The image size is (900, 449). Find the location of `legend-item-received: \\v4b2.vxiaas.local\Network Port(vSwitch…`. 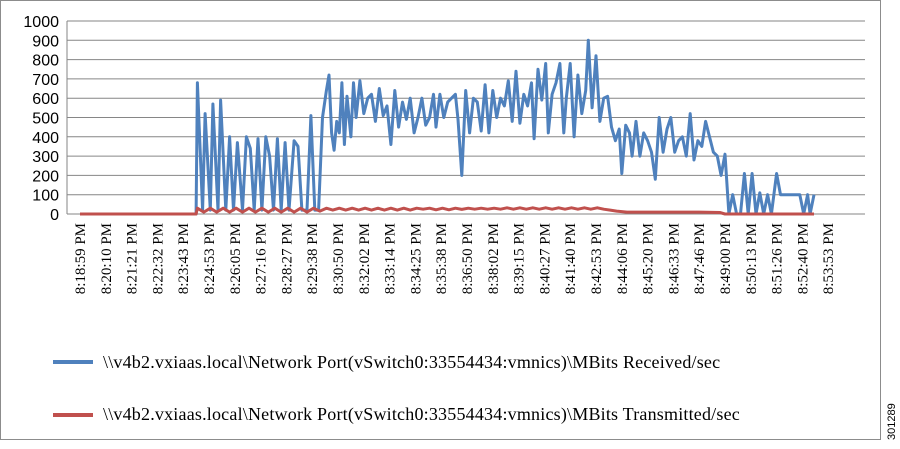

legend-item-received: \\v4b2.vxiaas.local\Network Port(vSwitch… is located at coordinates (386, 362).